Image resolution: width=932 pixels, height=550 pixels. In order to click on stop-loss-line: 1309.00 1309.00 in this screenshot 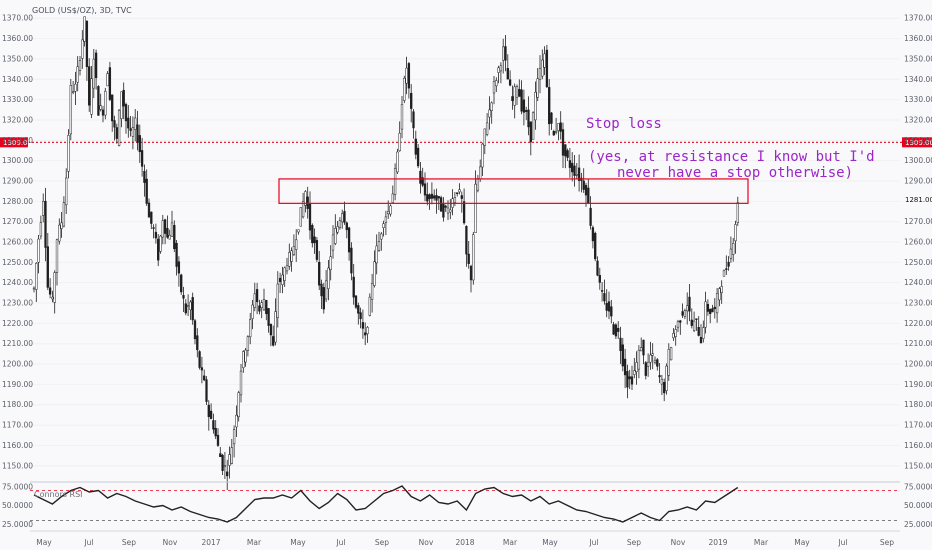, I will do `click(466, 142)`.